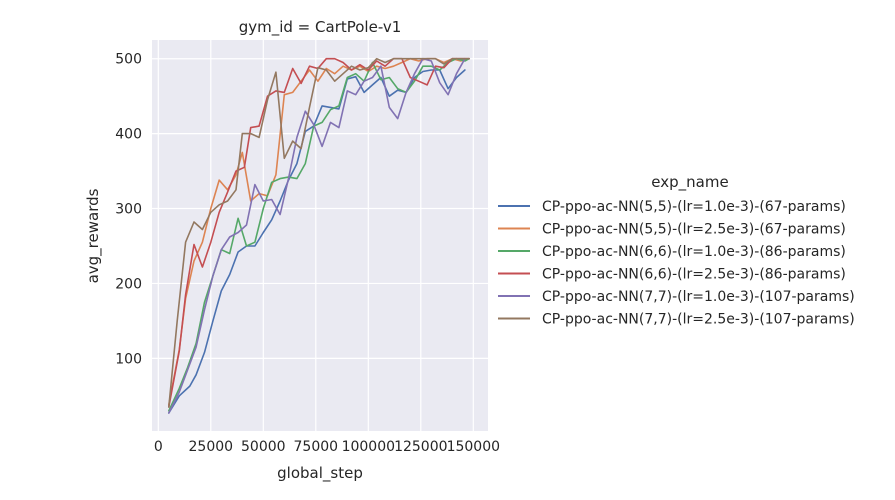 The image size is (895, 500). I want to click on y-tick-label: 400, so click(128, 135).